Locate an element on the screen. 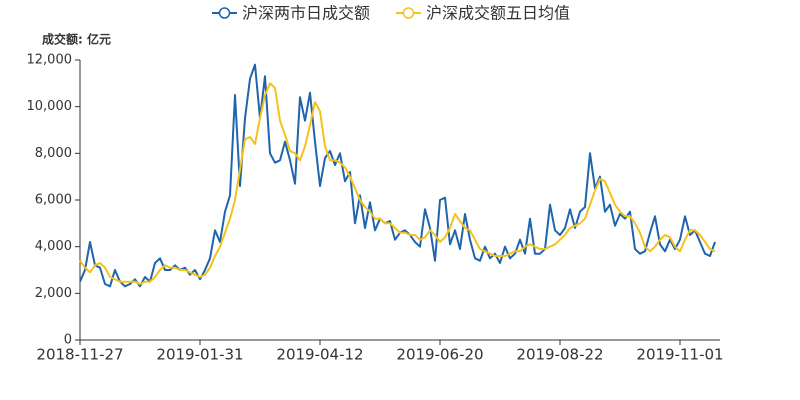  x-tick-label: 2018-11-27 is located at coordinates (79, 355).